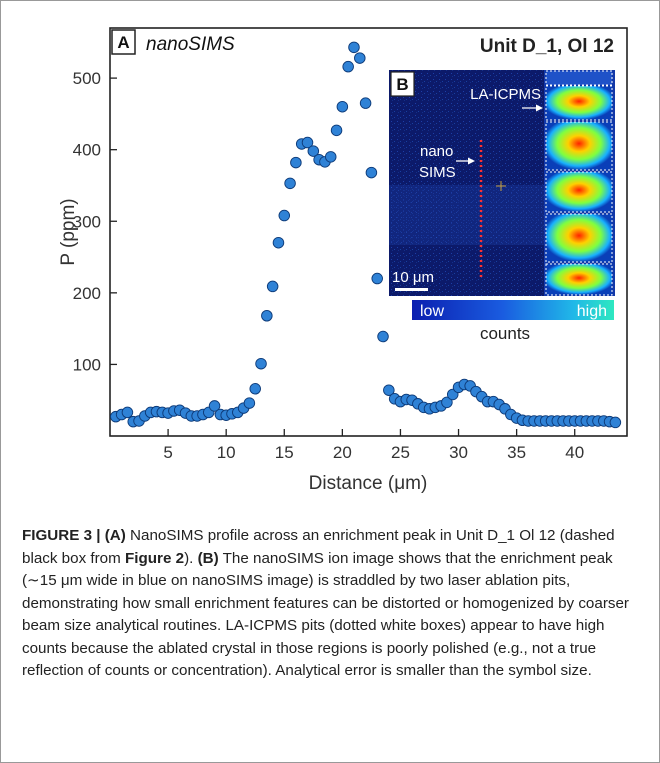  I want to click on panel-b-label: B, so click(402, 84).